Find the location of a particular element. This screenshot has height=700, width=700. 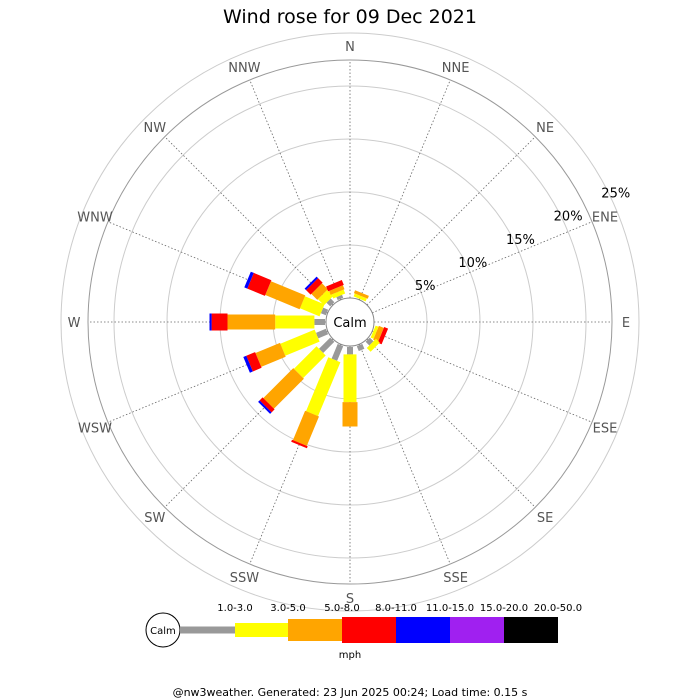

legend-calm-label: Calm is located at coordinates (163, 631).